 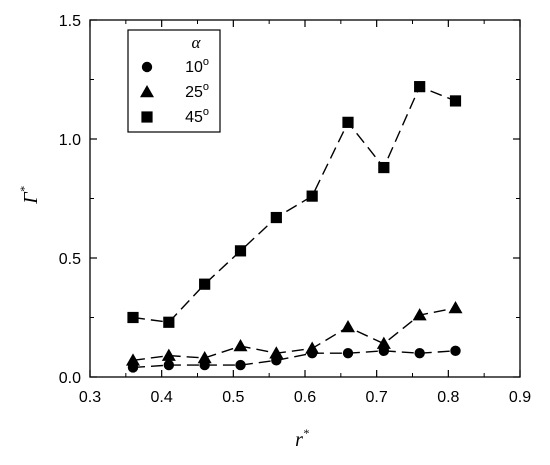 I want to click on x-tick-label-5: 0.8, so click(x=448, y=397).